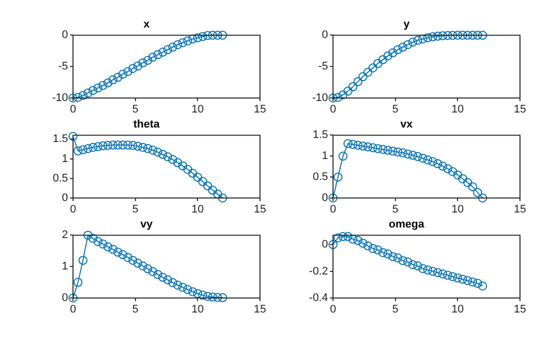 This screenshot has width=560, height=337. I want to click on chart-title: x, so click(146, 24).